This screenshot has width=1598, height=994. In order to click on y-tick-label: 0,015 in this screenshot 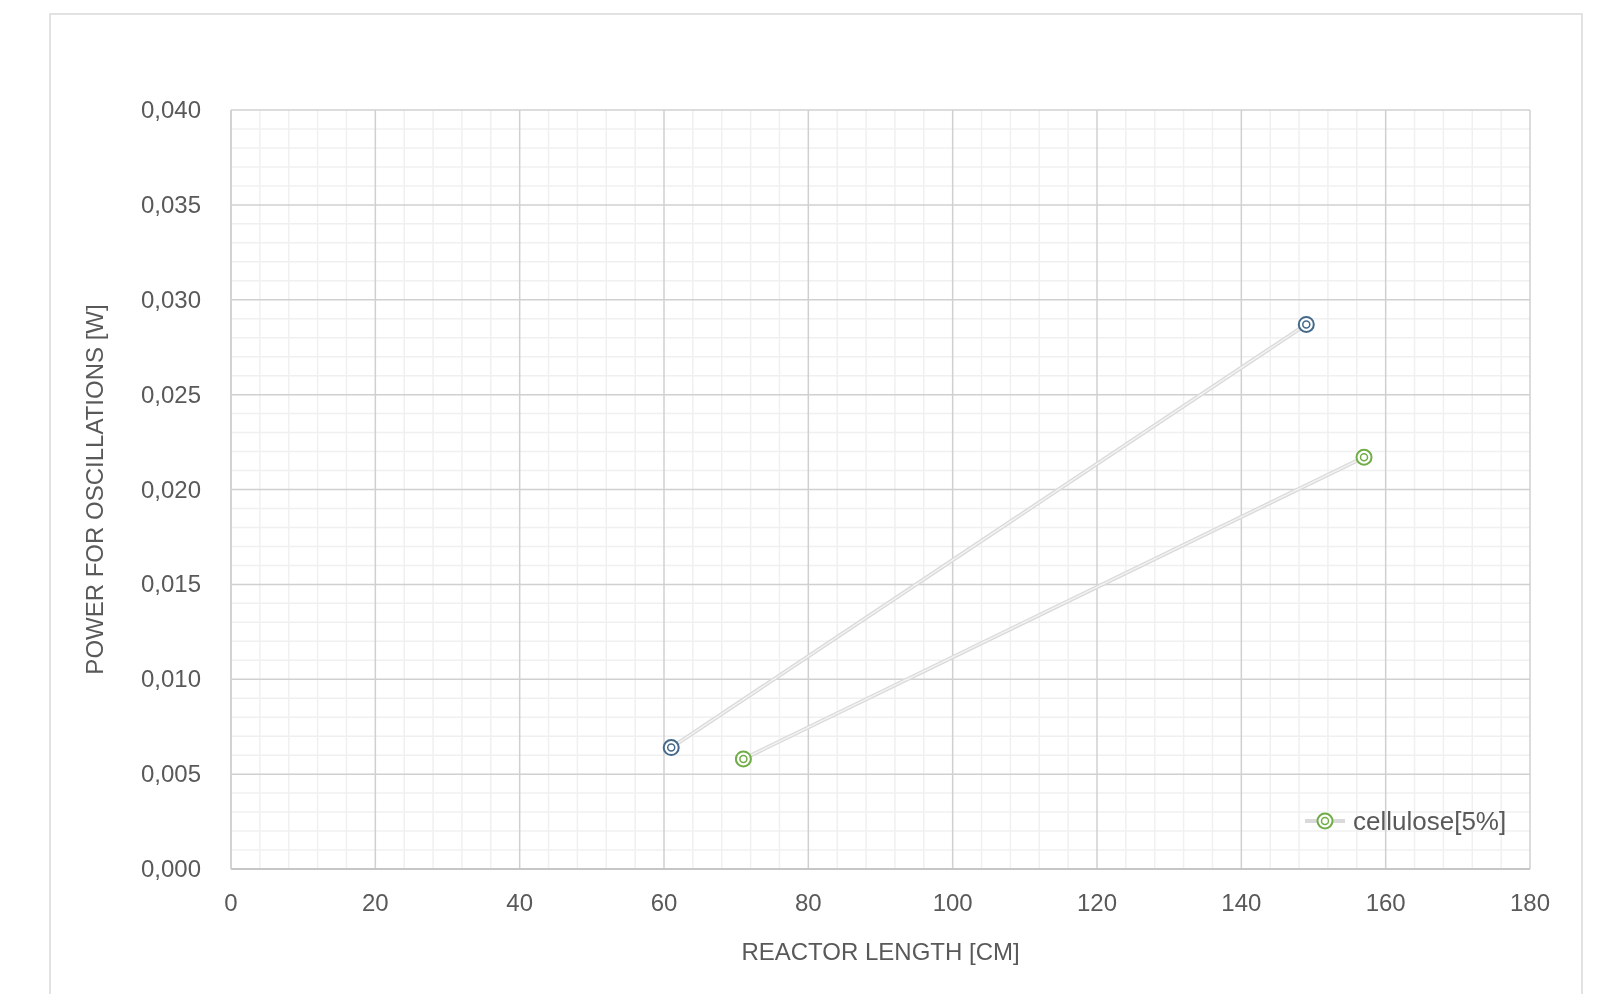, I will do `click(170, 584)`.